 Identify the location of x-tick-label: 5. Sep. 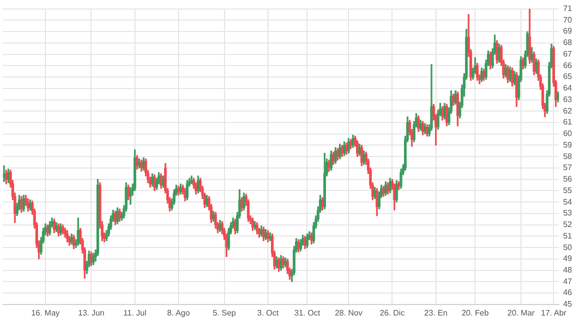
(224, 313).